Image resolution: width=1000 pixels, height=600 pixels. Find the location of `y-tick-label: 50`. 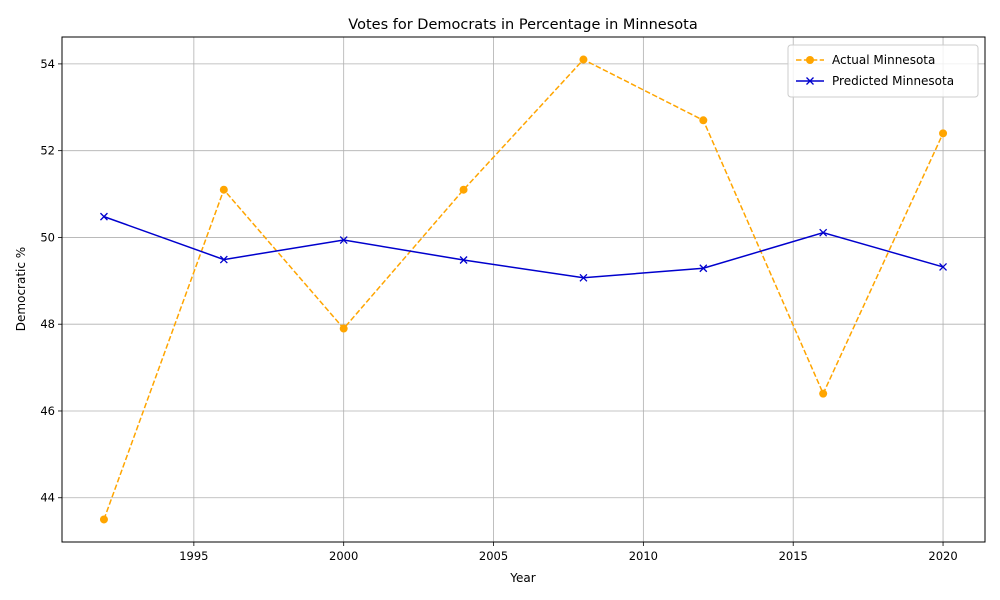

y-tick-label: 50 is located at coordinates (47, 237).